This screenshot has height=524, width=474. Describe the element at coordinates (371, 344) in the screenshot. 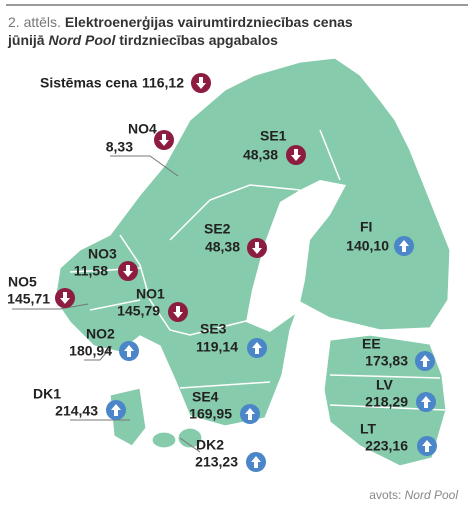

I see `region-name: EE` at that location.